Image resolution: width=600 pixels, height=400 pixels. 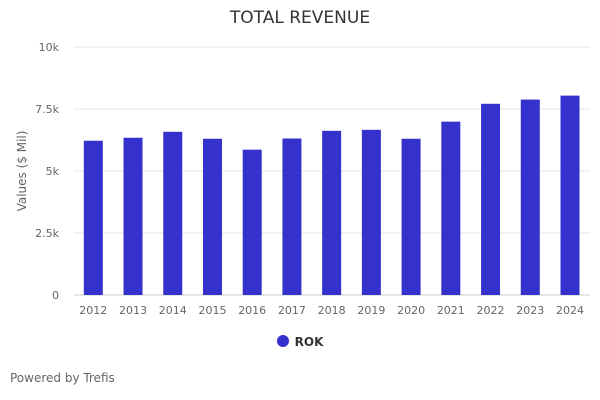 What do you see at coordinates (53, 171) in the screenshot?
I see `y-tick-label: 5k` at bounding box center [53, 171].